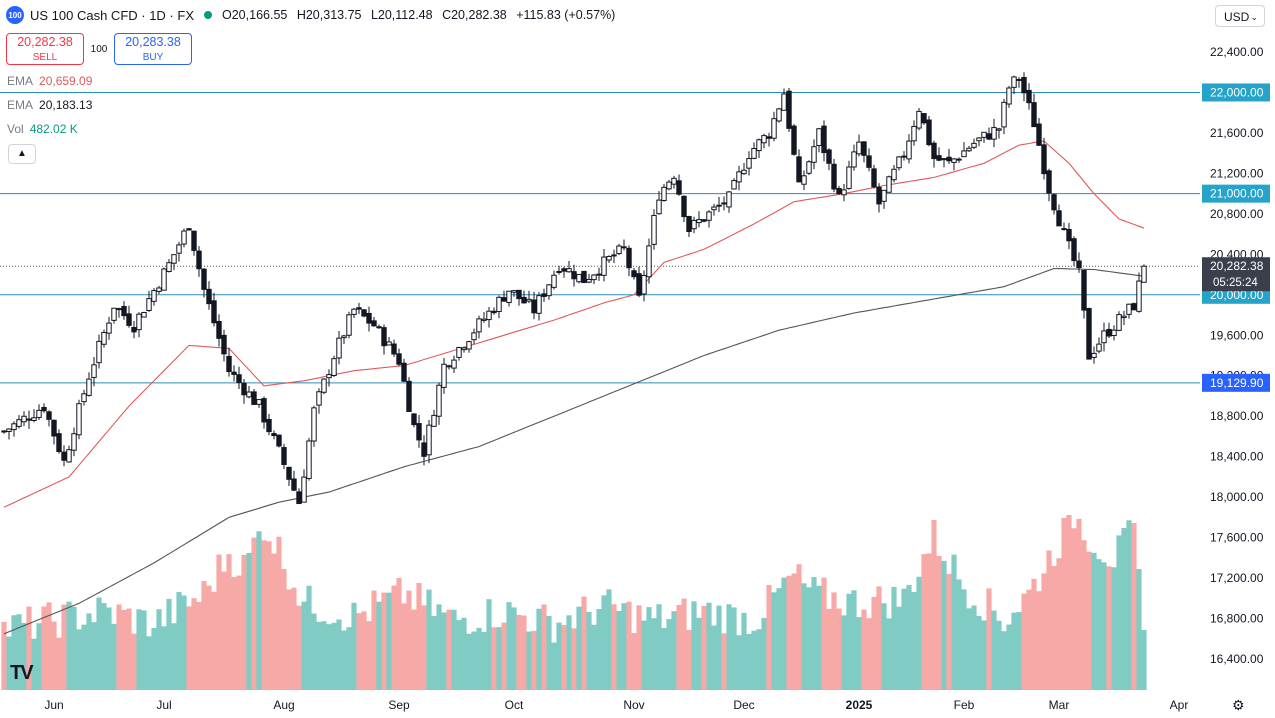  What do you see at coordinates (153, 49) in the screenshot?
I see `buy-button: 20,283.38 BUY` at bounding box center [153, 49].